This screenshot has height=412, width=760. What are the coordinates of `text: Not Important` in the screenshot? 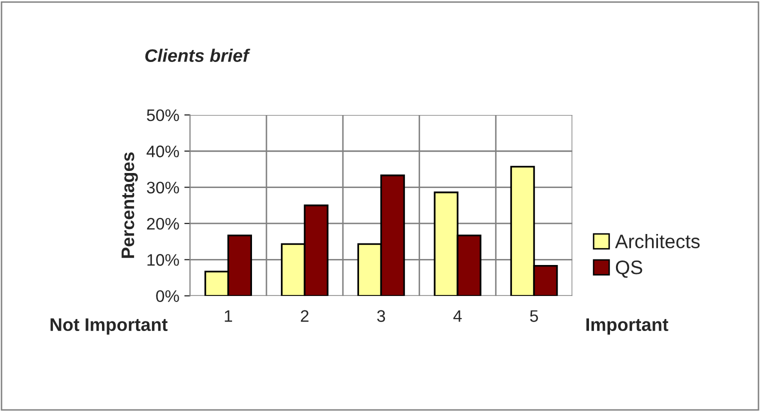 It's located at (109, 326).